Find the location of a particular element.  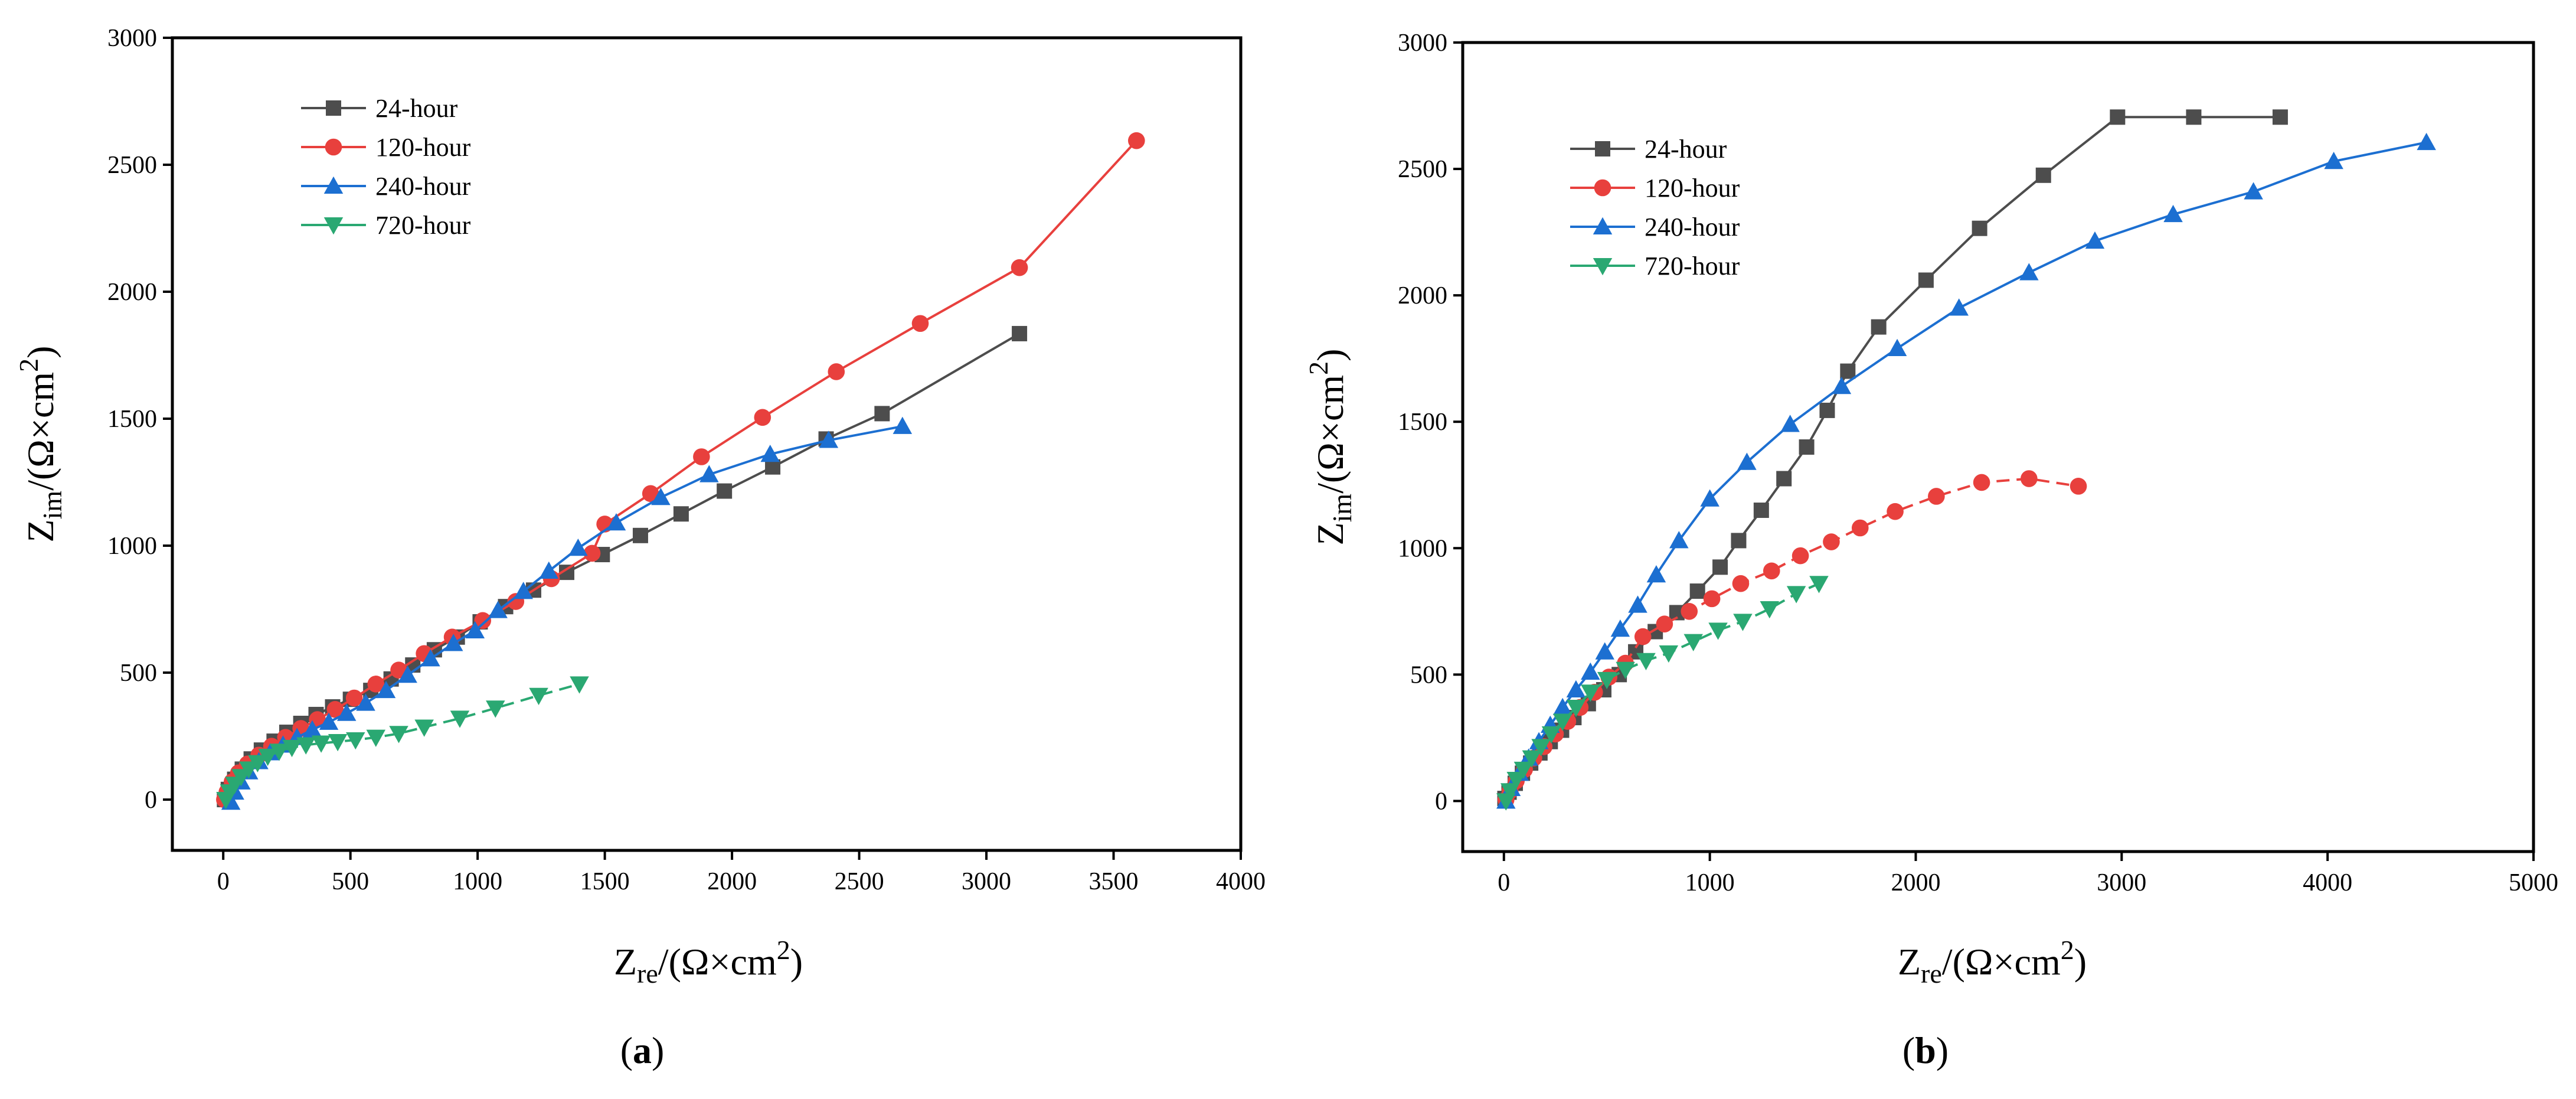

y-tick-label: 500 is located at coordinates (138, 673).